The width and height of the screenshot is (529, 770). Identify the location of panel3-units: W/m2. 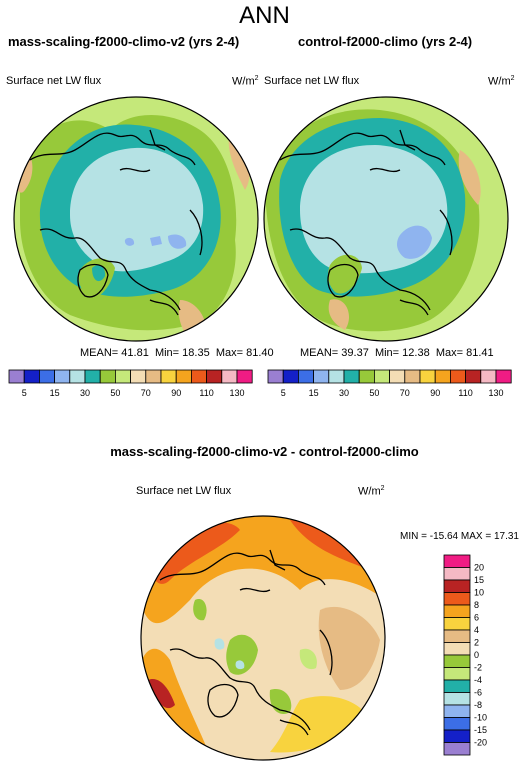
(371, 491).